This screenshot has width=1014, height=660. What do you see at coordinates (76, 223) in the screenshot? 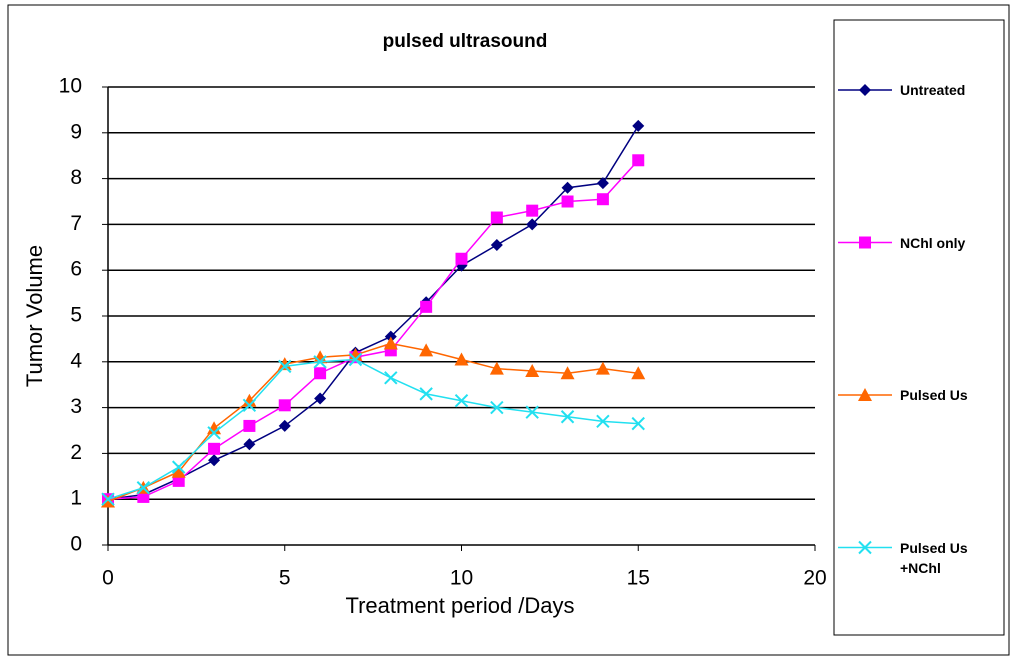
I see `y-tick-label: 7` at bounding box center [76, 223].